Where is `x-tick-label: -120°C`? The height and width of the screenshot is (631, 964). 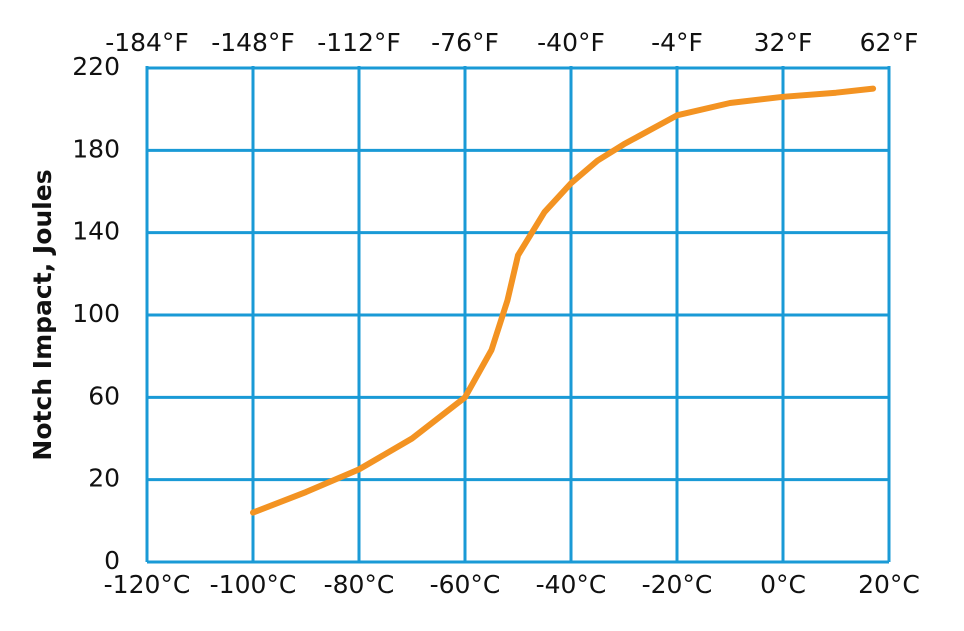
x-tick-label: -120°C is located at coordinates (147, 584).